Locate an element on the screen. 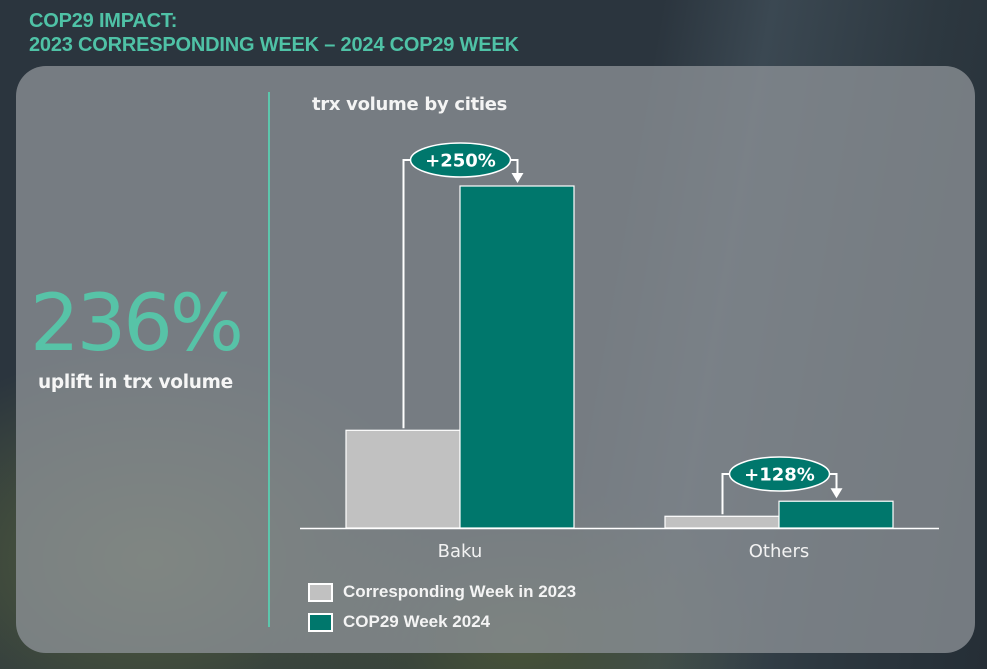  vertical-divider is located at coordinates (269, 359).